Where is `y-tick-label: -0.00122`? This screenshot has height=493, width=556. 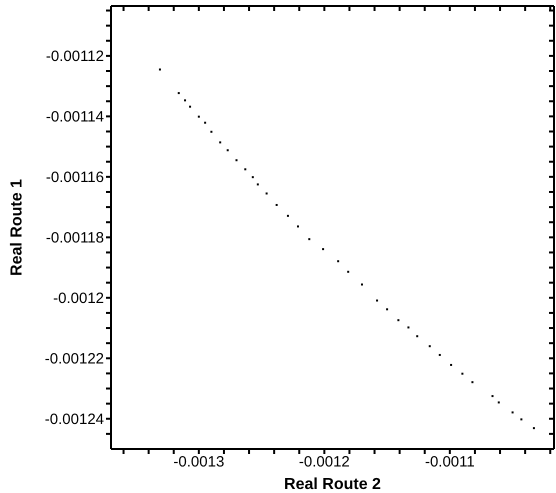
y-tick-label: -0.00122 is located at coordinates (74, 359).